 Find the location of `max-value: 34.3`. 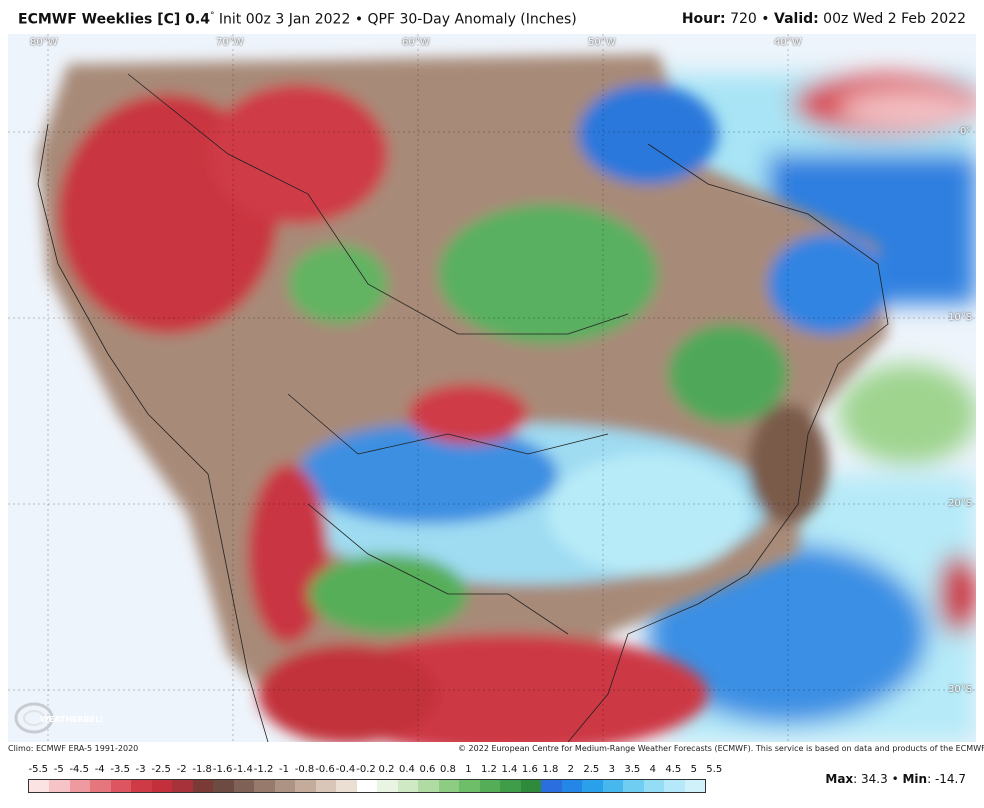

max-value: 34.3 is located at coordinates (874, 779).